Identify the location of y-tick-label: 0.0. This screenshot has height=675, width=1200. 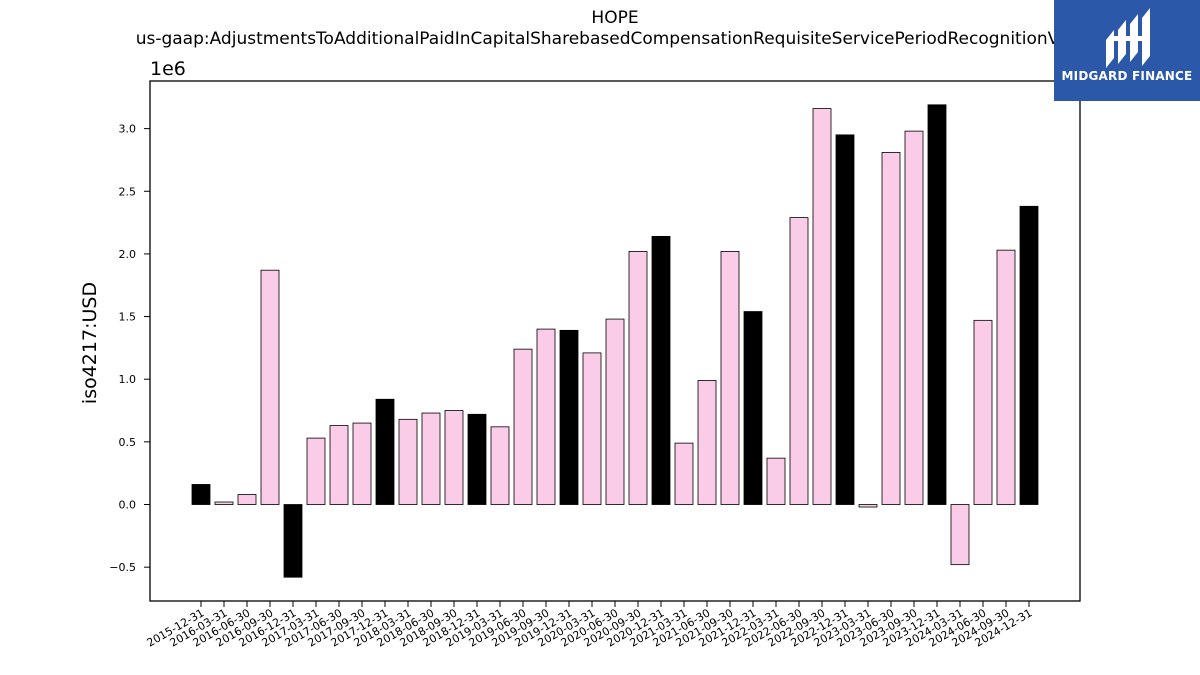
(128, 505).